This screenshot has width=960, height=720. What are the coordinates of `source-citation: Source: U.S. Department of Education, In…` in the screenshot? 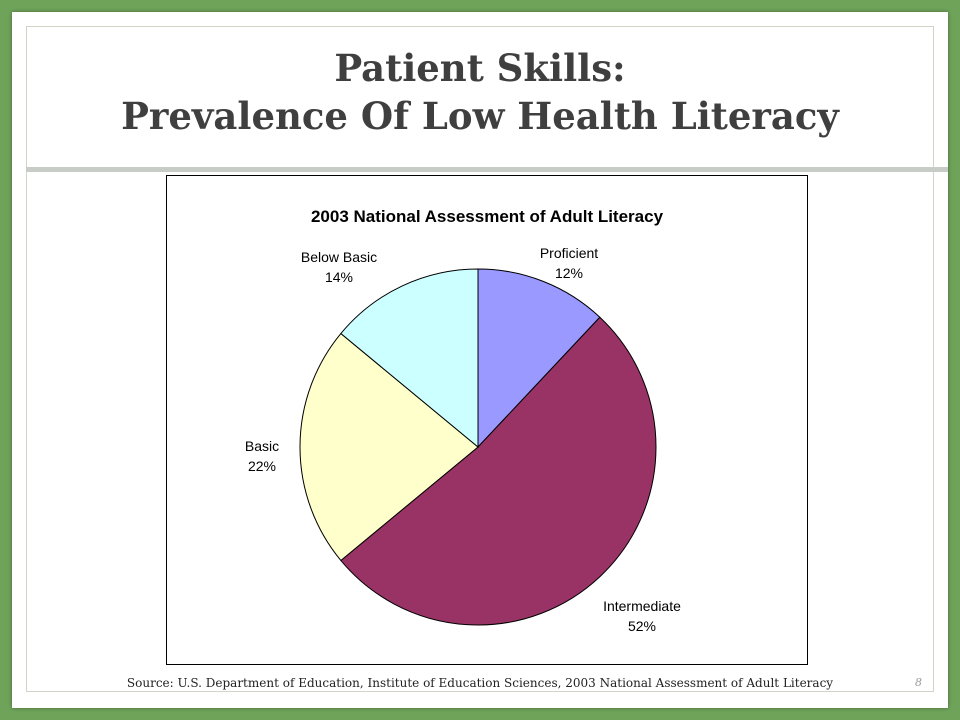 It's located at (480, 683).